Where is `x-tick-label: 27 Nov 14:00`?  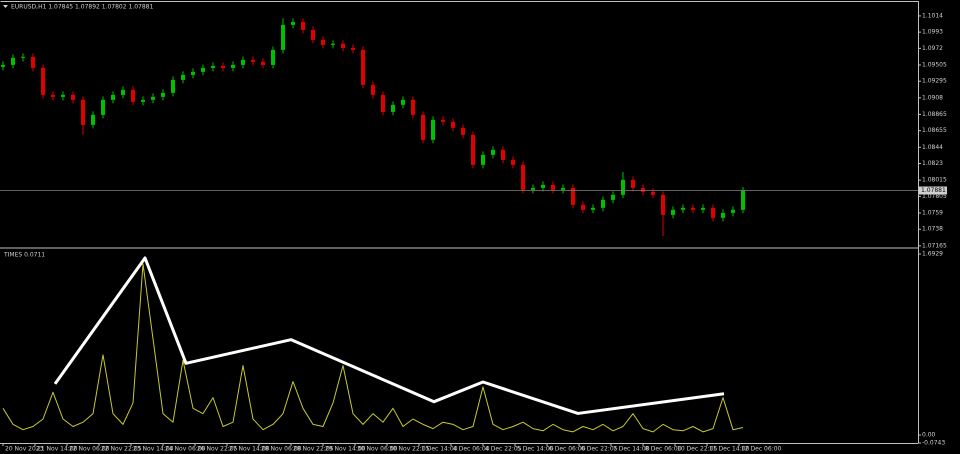
x-tick-label: 27 Nov 14:00 is located at coordinates (249, 449).